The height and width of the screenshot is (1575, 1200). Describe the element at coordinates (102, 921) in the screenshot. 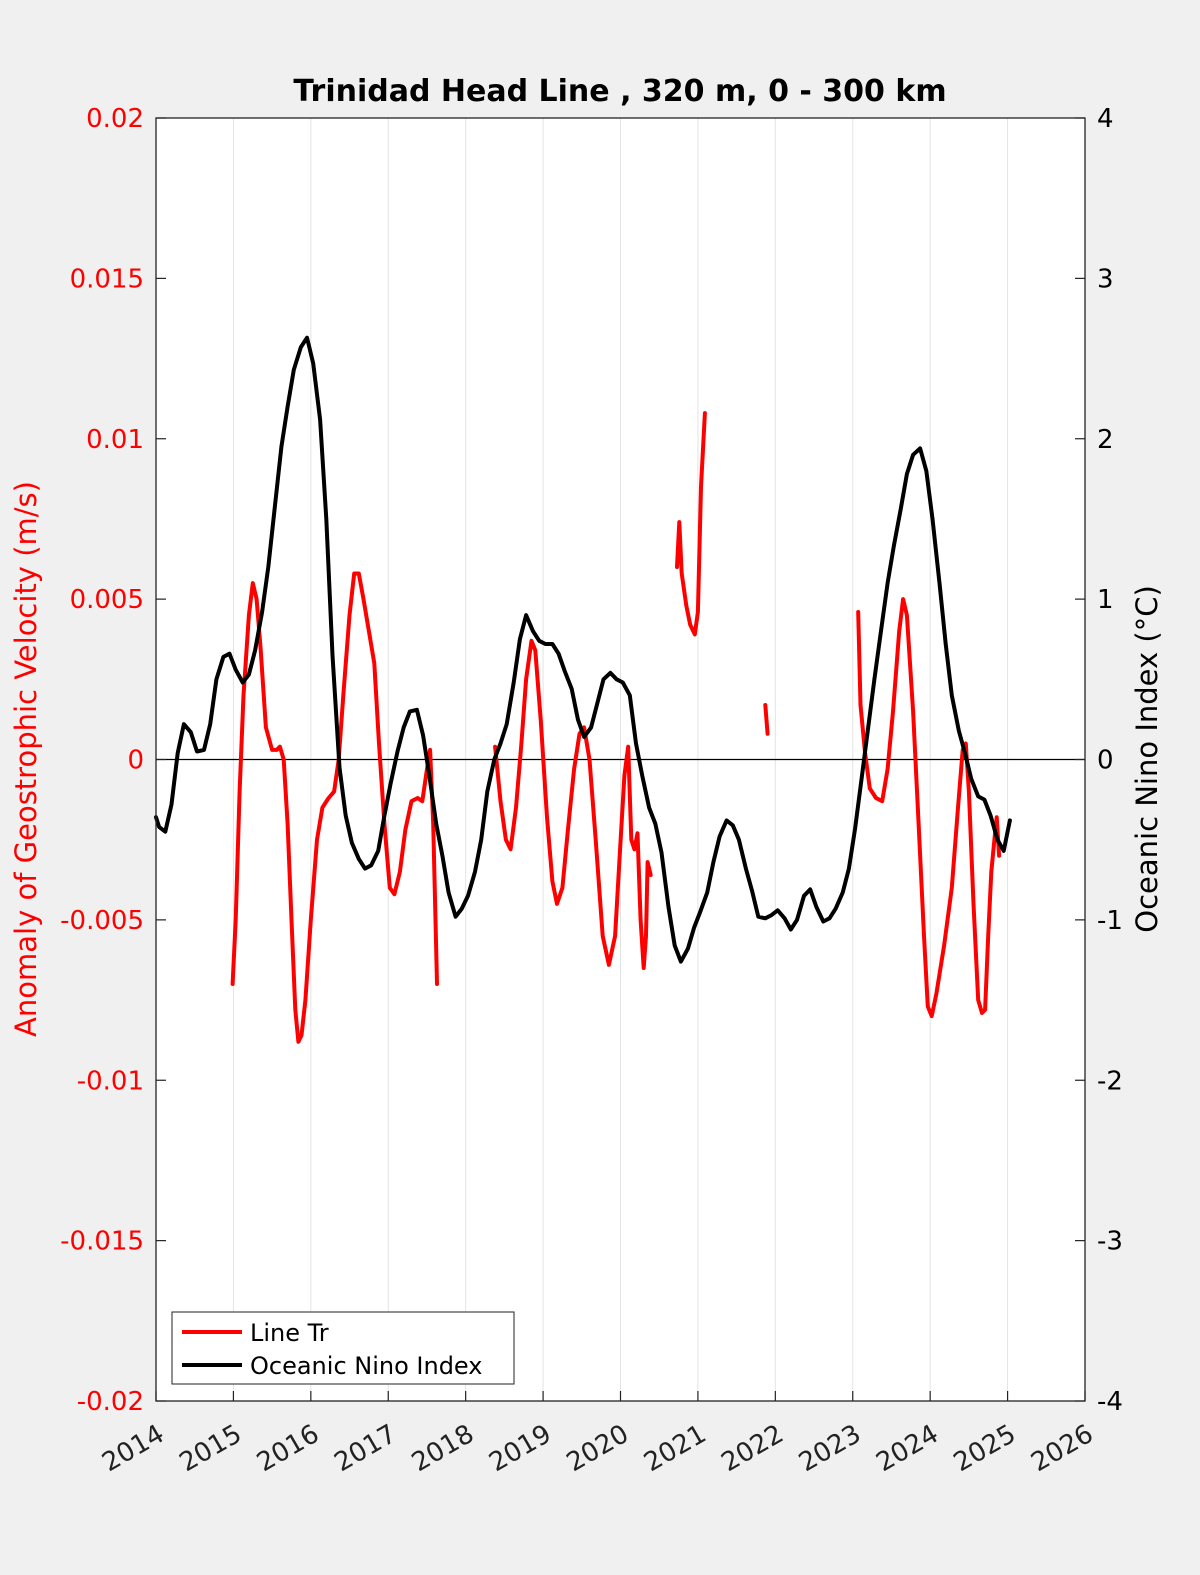

I see `y-tick-label-left: -0.005` at that location.